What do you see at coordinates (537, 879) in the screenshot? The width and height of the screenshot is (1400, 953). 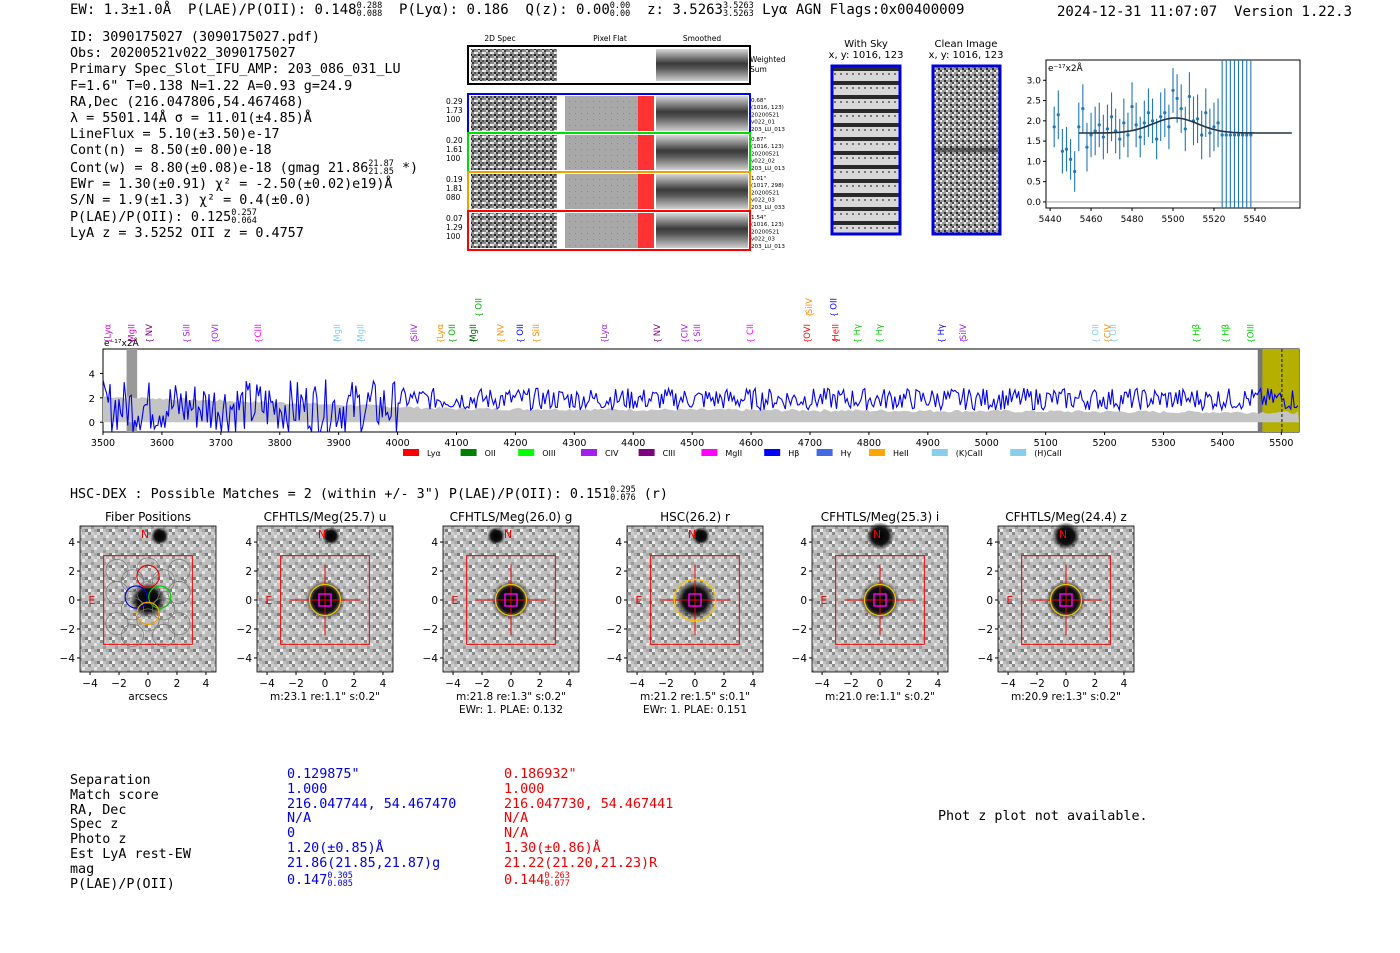 I see `col2-plae: 0.1440.263 0.077` at bounding box center [537, 879].